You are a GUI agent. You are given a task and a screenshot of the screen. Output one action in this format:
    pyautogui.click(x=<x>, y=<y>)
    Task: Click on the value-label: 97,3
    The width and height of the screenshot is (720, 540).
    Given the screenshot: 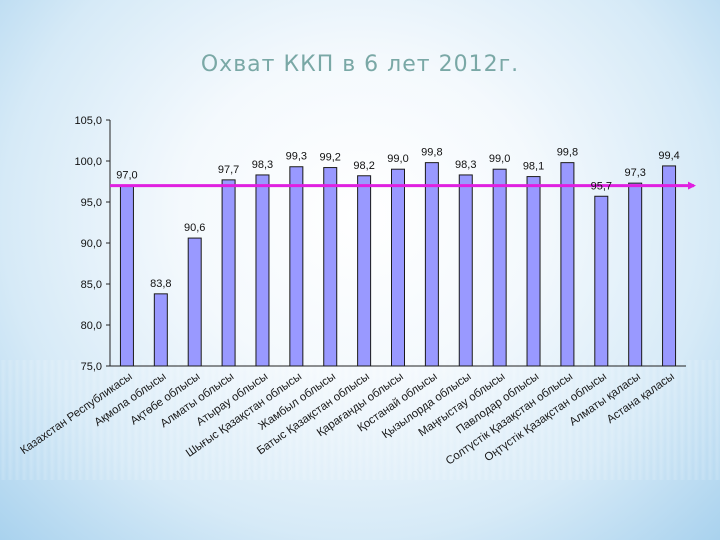 What is the action you would take?
    pyautogui.click(x=634, y=173)
    